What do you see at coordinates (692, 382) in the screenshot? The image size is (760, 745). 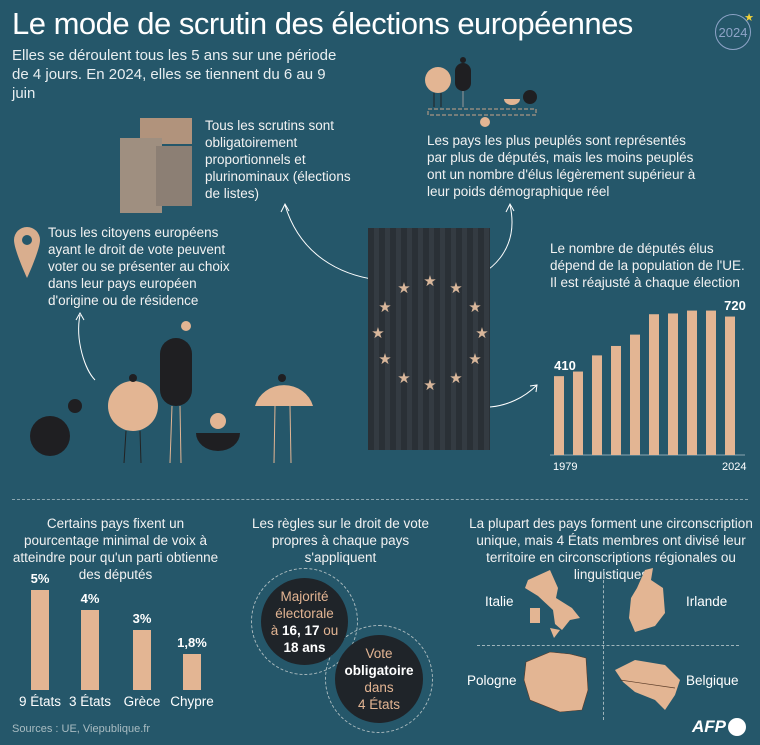 I see `bar-2014` at bounding box center [692, 382].